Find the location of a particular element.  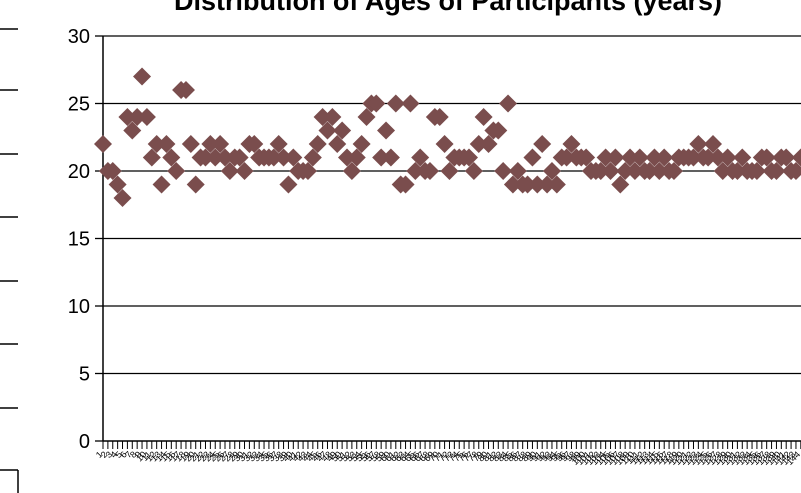

x-tick-label: 6 is located at coordinates (123, 454).